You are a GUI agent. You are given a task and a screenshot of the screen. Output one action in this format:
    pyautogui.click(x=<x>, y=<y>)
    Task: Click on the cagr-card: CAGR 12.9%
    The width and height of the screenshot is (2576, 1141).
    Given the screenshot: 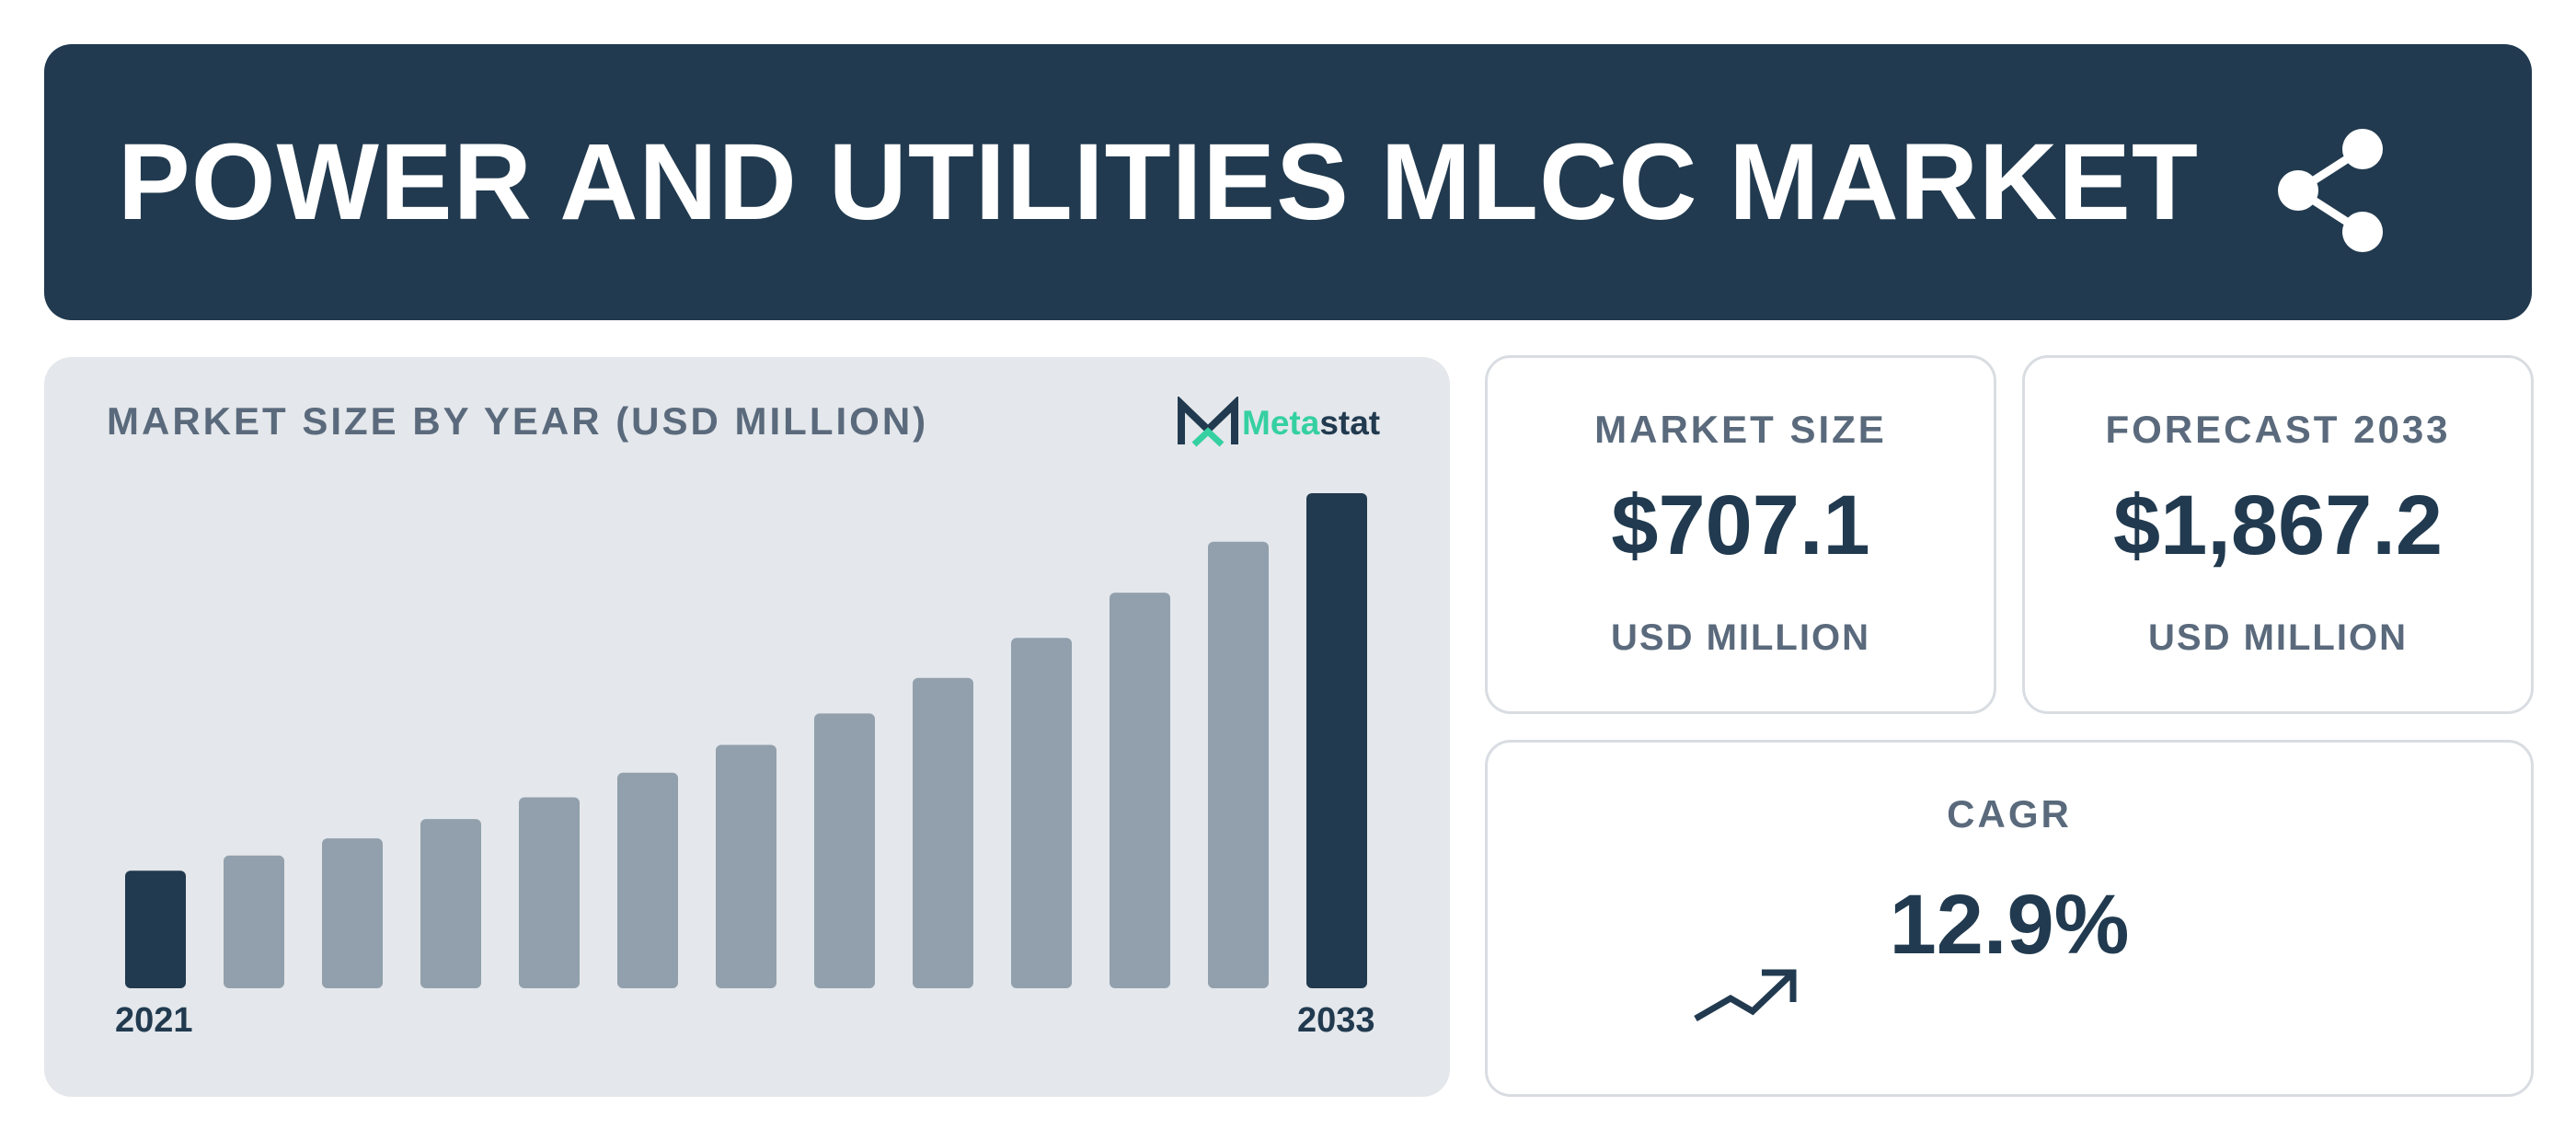 What is the action you would take?
    pyautogui.click(x=2009, y=919)
    